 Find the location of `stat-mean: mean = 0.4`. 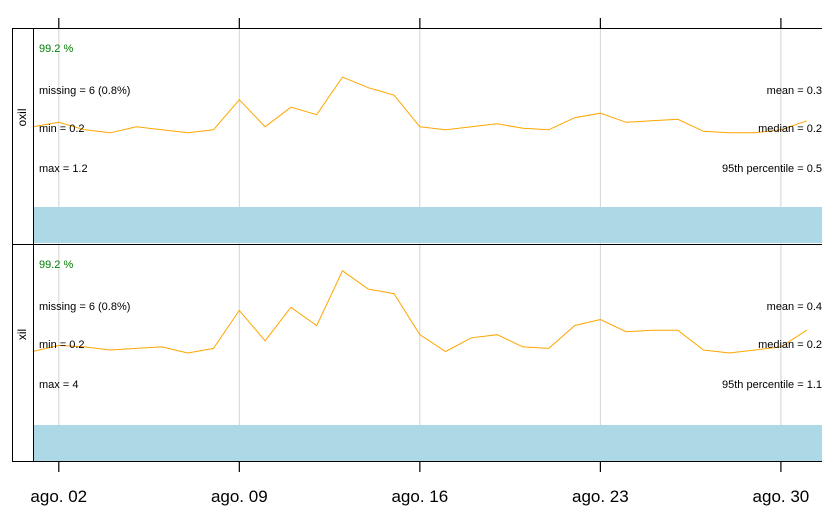

stat-mean: mean = 0.4 is located at coordinates (794, 307).